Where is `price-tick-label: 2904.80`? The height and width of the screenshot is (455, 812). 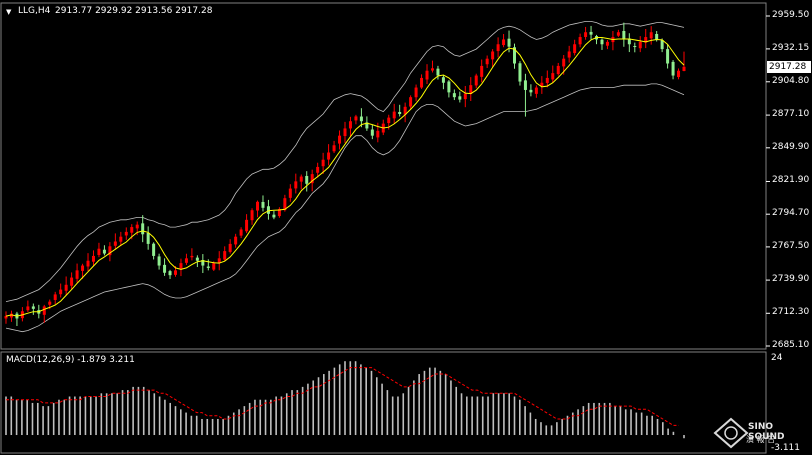 price-tick-label: 2904.80 is located at coordinates (791, 80).